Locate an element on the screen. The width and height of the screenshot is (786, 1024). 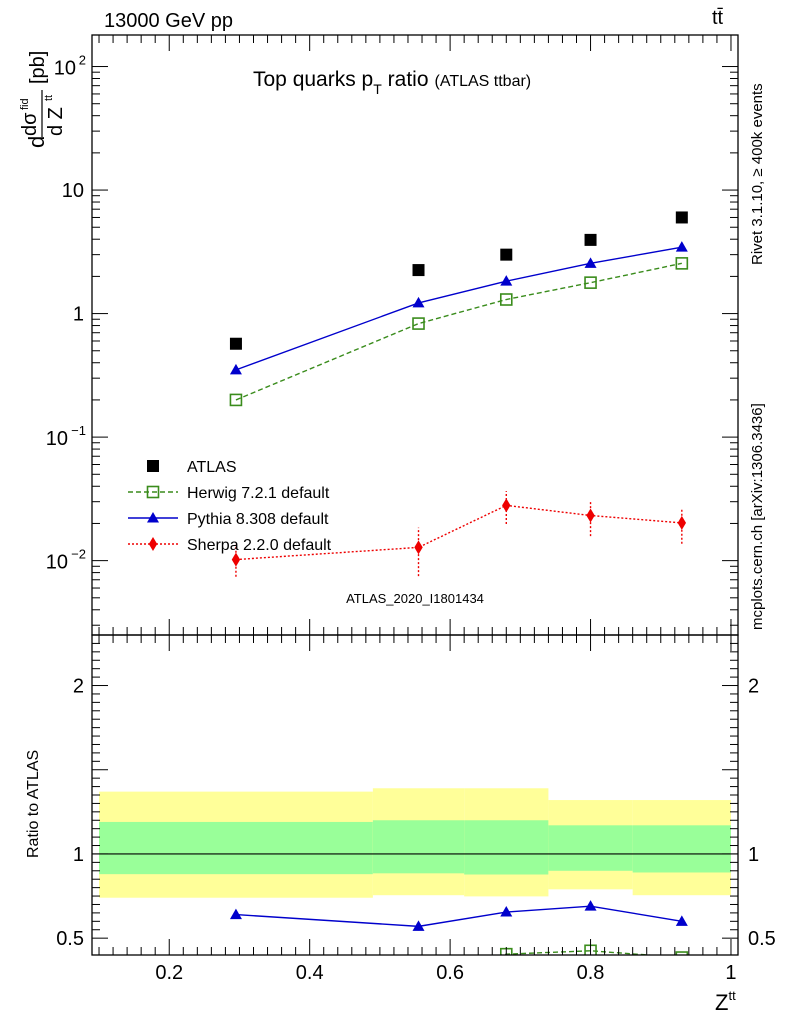
main-ytick-label-exp: −1 is located at coordinates (78, 430).